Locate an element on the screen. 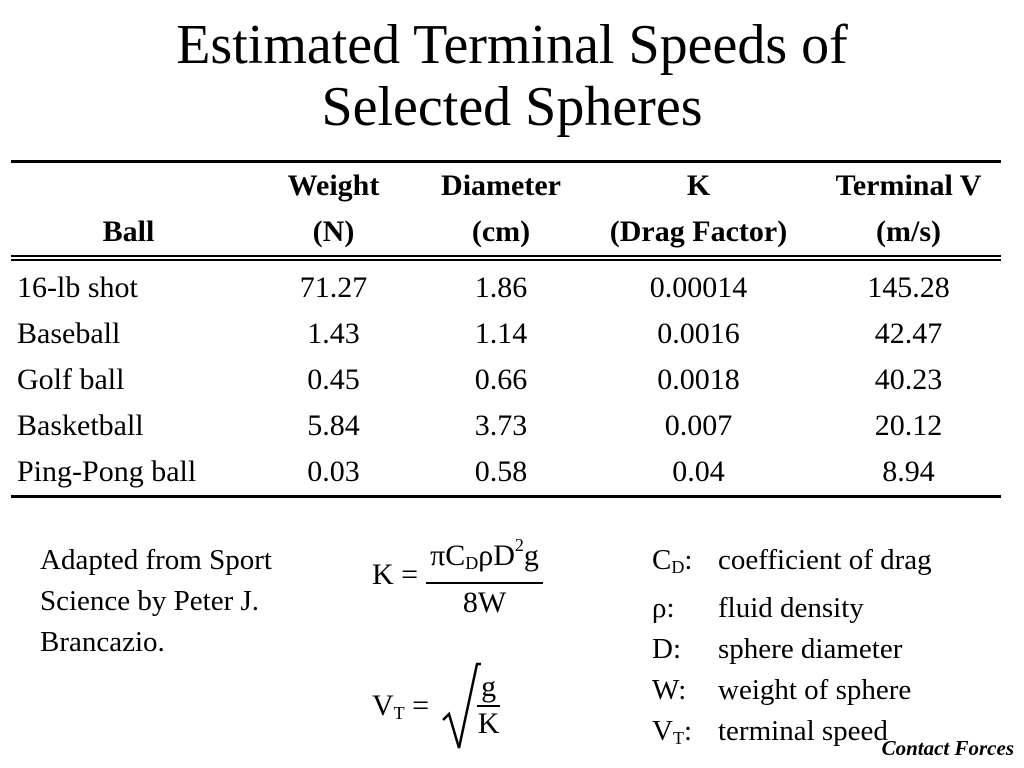  k-formula-lhs: K = is located at coordinates (395, 574).